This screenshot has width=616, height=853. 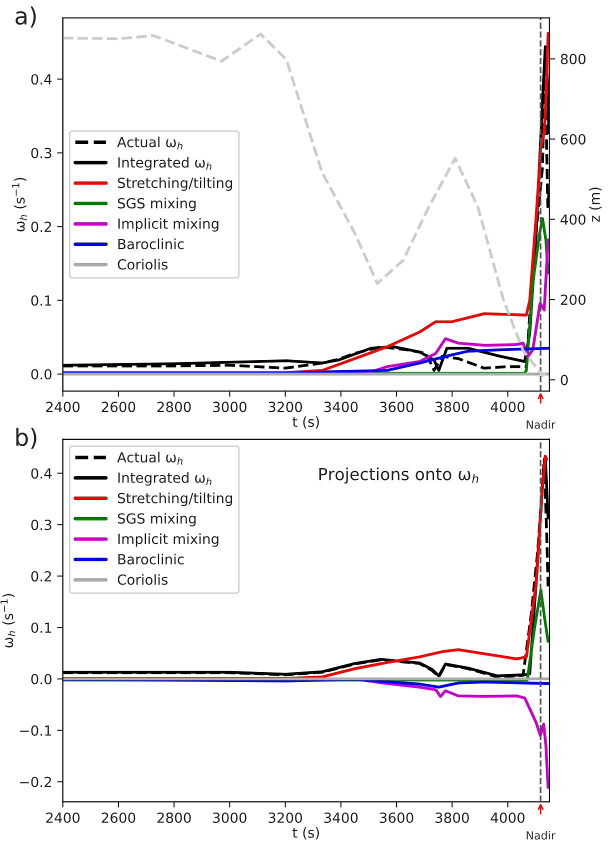 I want to click on chart-title: b), so click(x=26, y=438).